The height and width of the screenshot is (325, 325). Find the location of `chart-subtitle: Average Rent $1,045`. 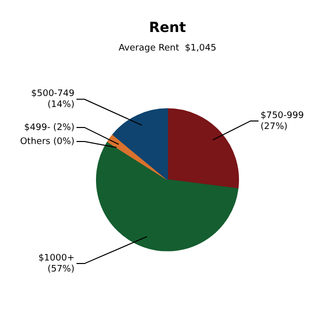

chart-subtitle: Average Rent $1,045 is located at coordinates (167, 49).